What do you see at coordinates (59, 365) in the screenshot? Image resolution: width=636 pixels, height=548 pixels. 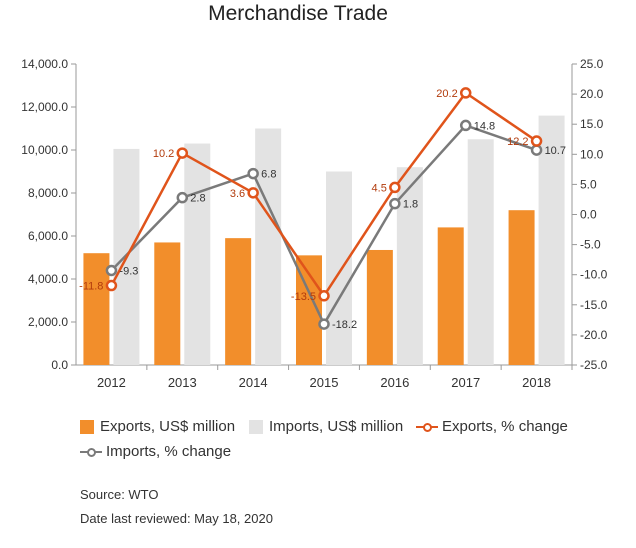 I see `left-tick-label: 0.0` at bounding box center [59, 365].